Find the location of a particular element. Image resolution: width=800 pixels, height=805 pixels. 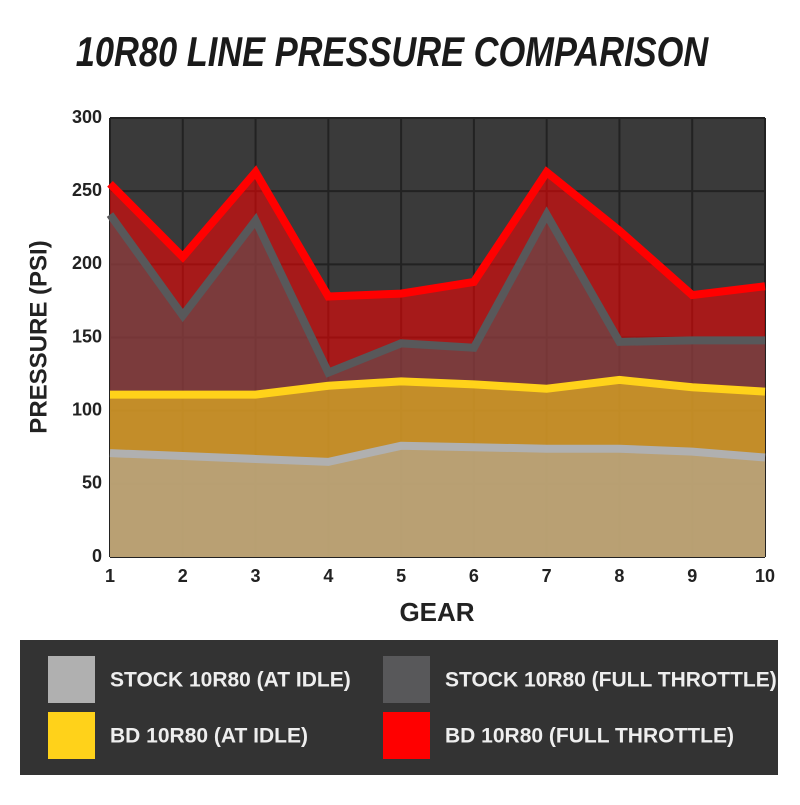

y-tick-label: 100 is located at coordinates (87, 409).